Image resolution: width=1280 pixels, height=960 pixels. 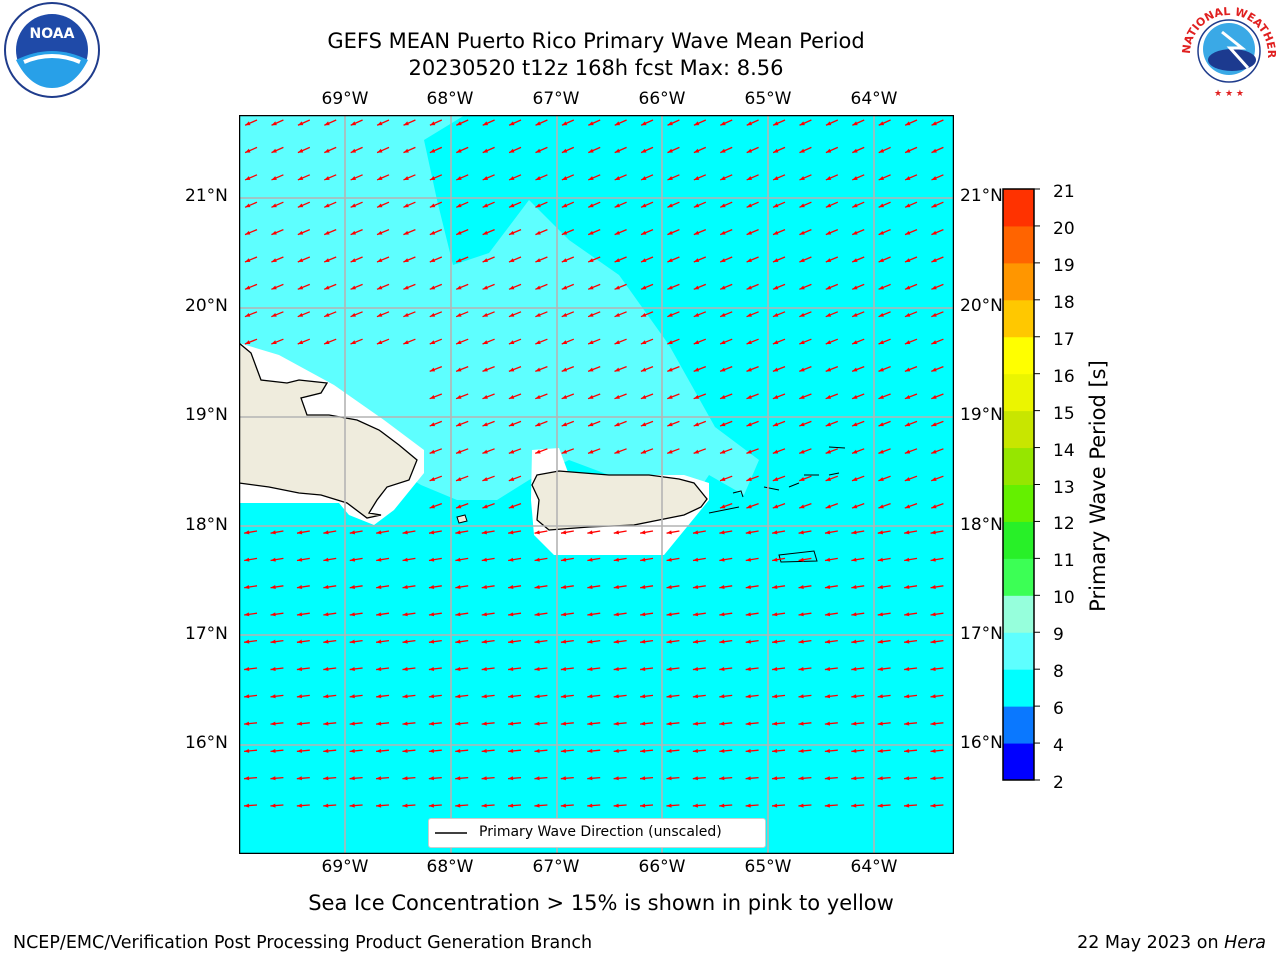 What do you see at coordinates (1058, 672) in the screenshot?
I see `colorbar-tick-label: 8` at bounding box center [1058, 672].